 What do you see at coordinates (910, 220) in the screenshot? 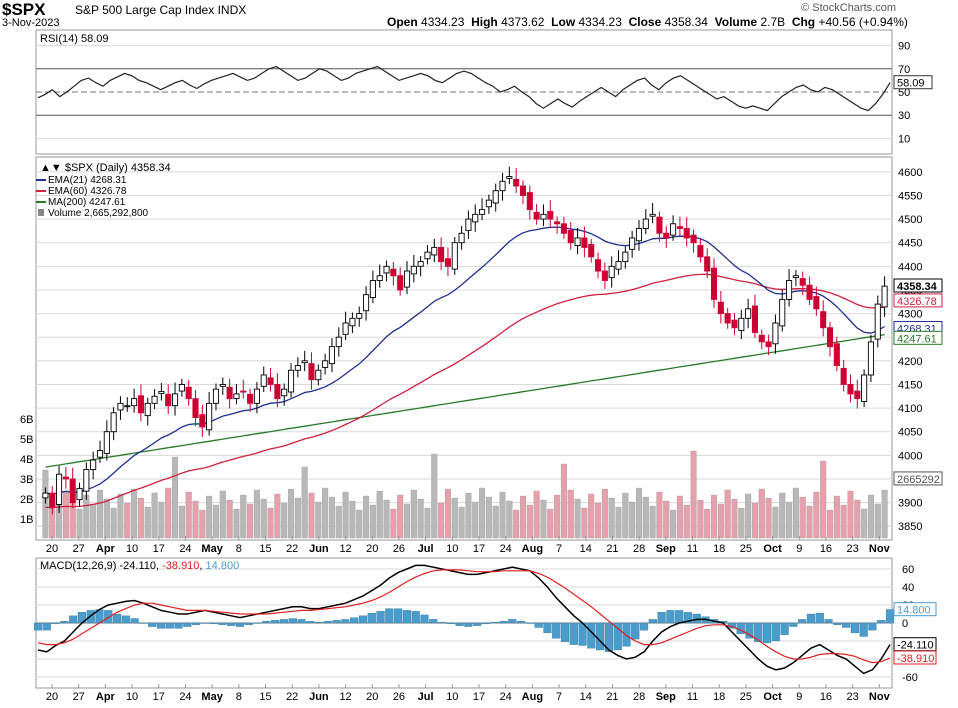
I see `price-tick-label: 4500` at bounding box center [910, 220].